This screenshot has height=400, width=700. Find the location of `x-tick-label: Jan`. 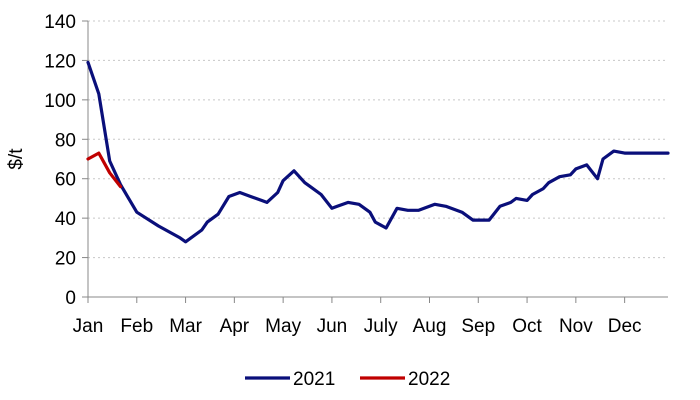

x-tick-label: Jan is located at coordinates (88, 326).